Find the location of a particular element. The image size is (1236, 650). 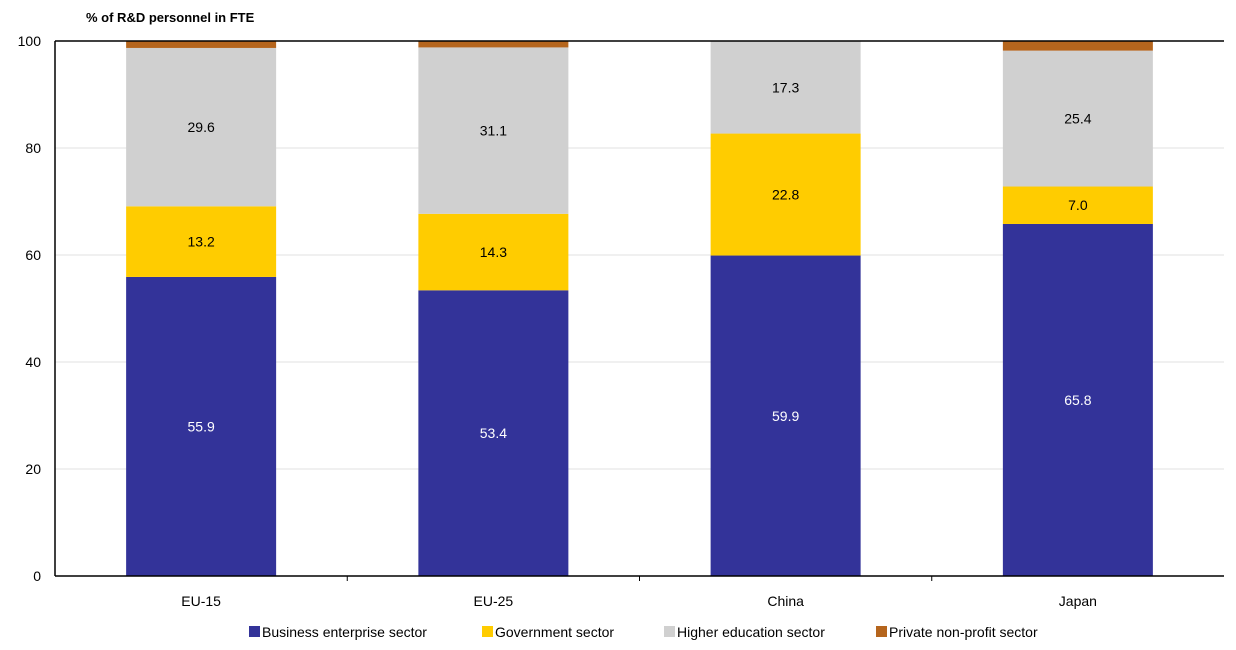

data-label: 53.4 is located at coordinates (493, 433).